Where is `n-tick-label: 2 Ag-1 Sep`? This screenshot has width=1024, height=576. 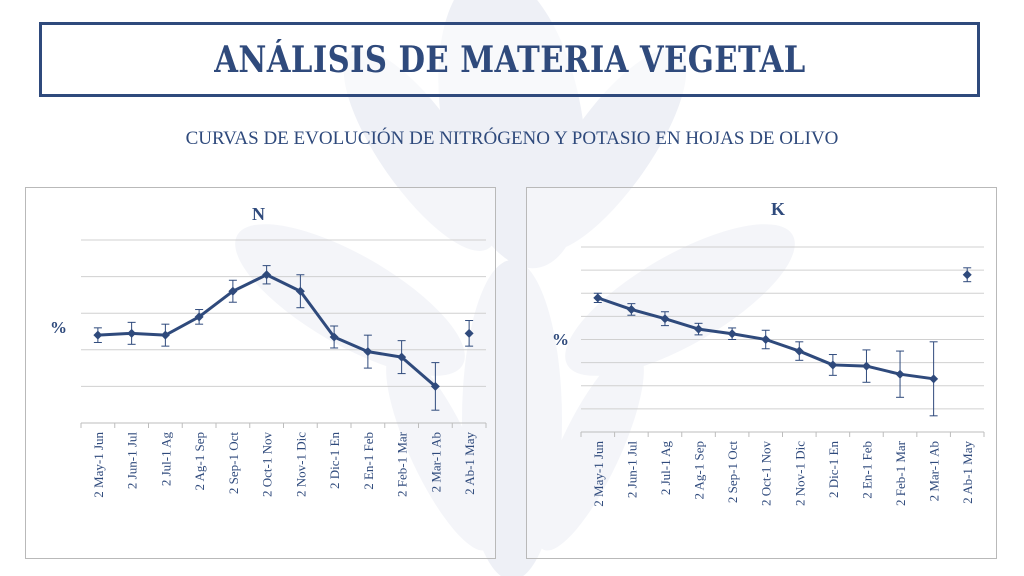 n-tick-label: 2 Ag-1 Sep is located at coordinates (199, 461).